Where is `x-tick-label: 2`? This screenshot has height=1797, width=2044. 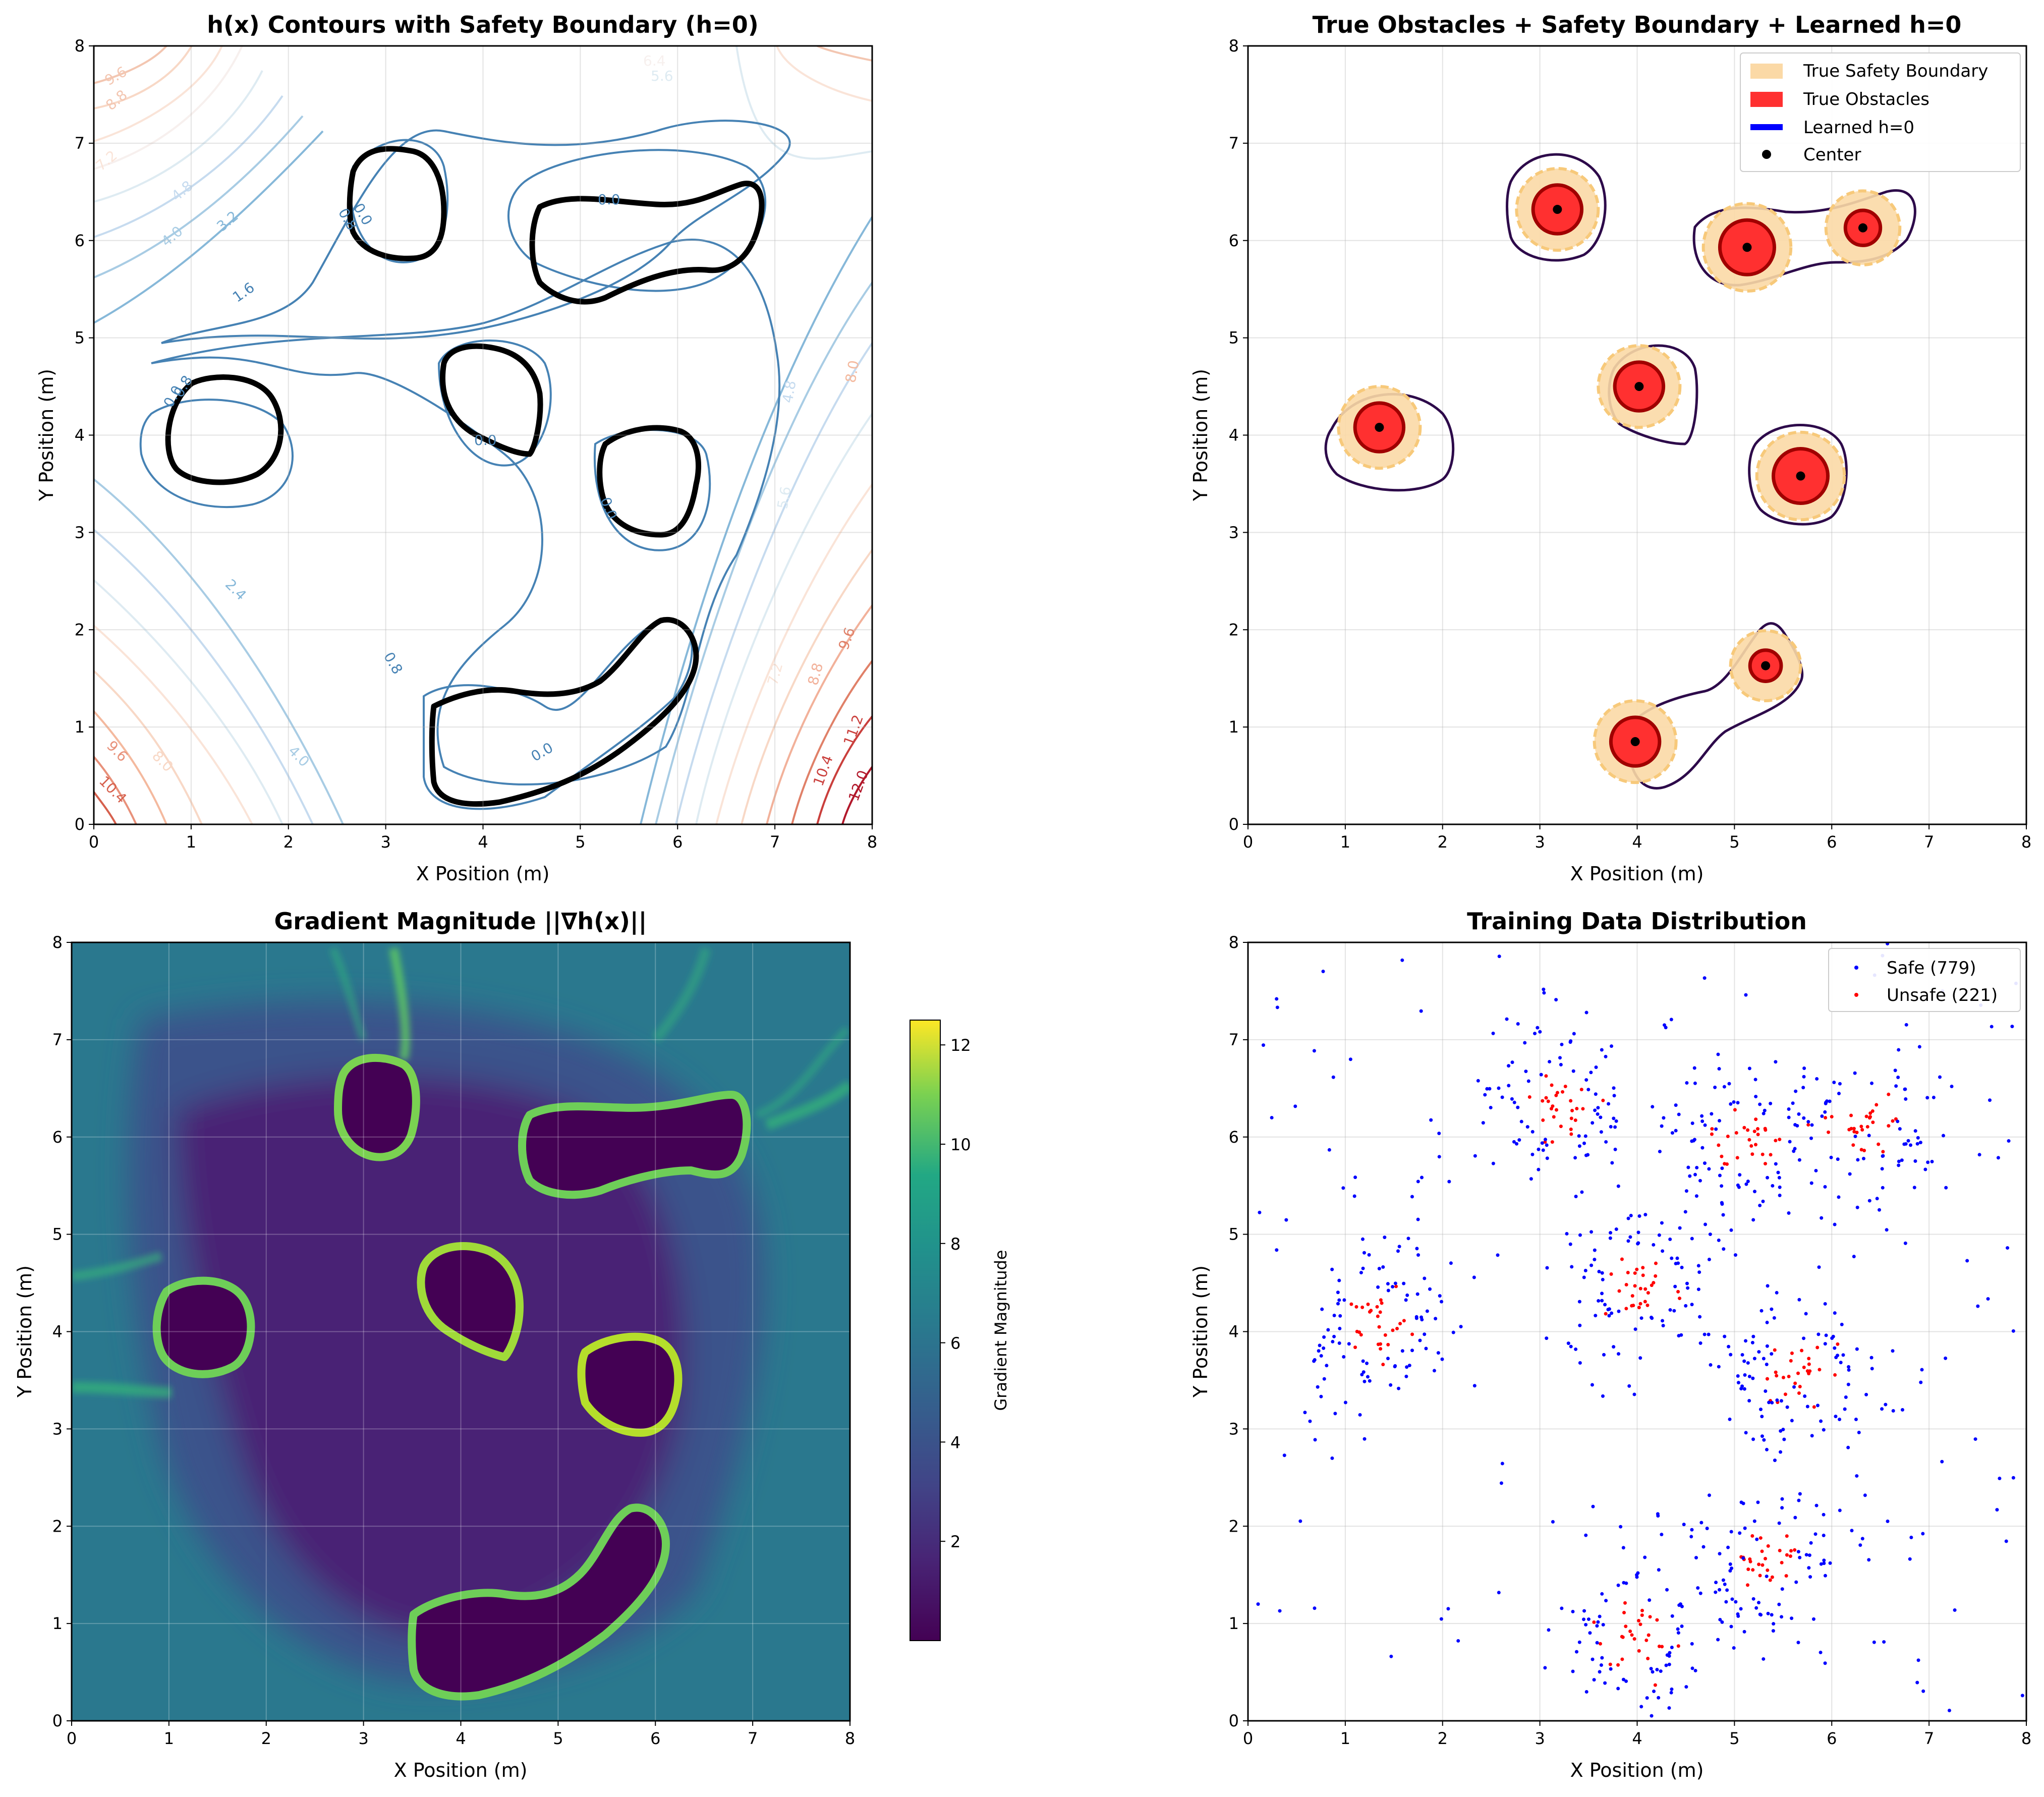 x-tick-label: 2 is located at coordinates (1443, 1738).